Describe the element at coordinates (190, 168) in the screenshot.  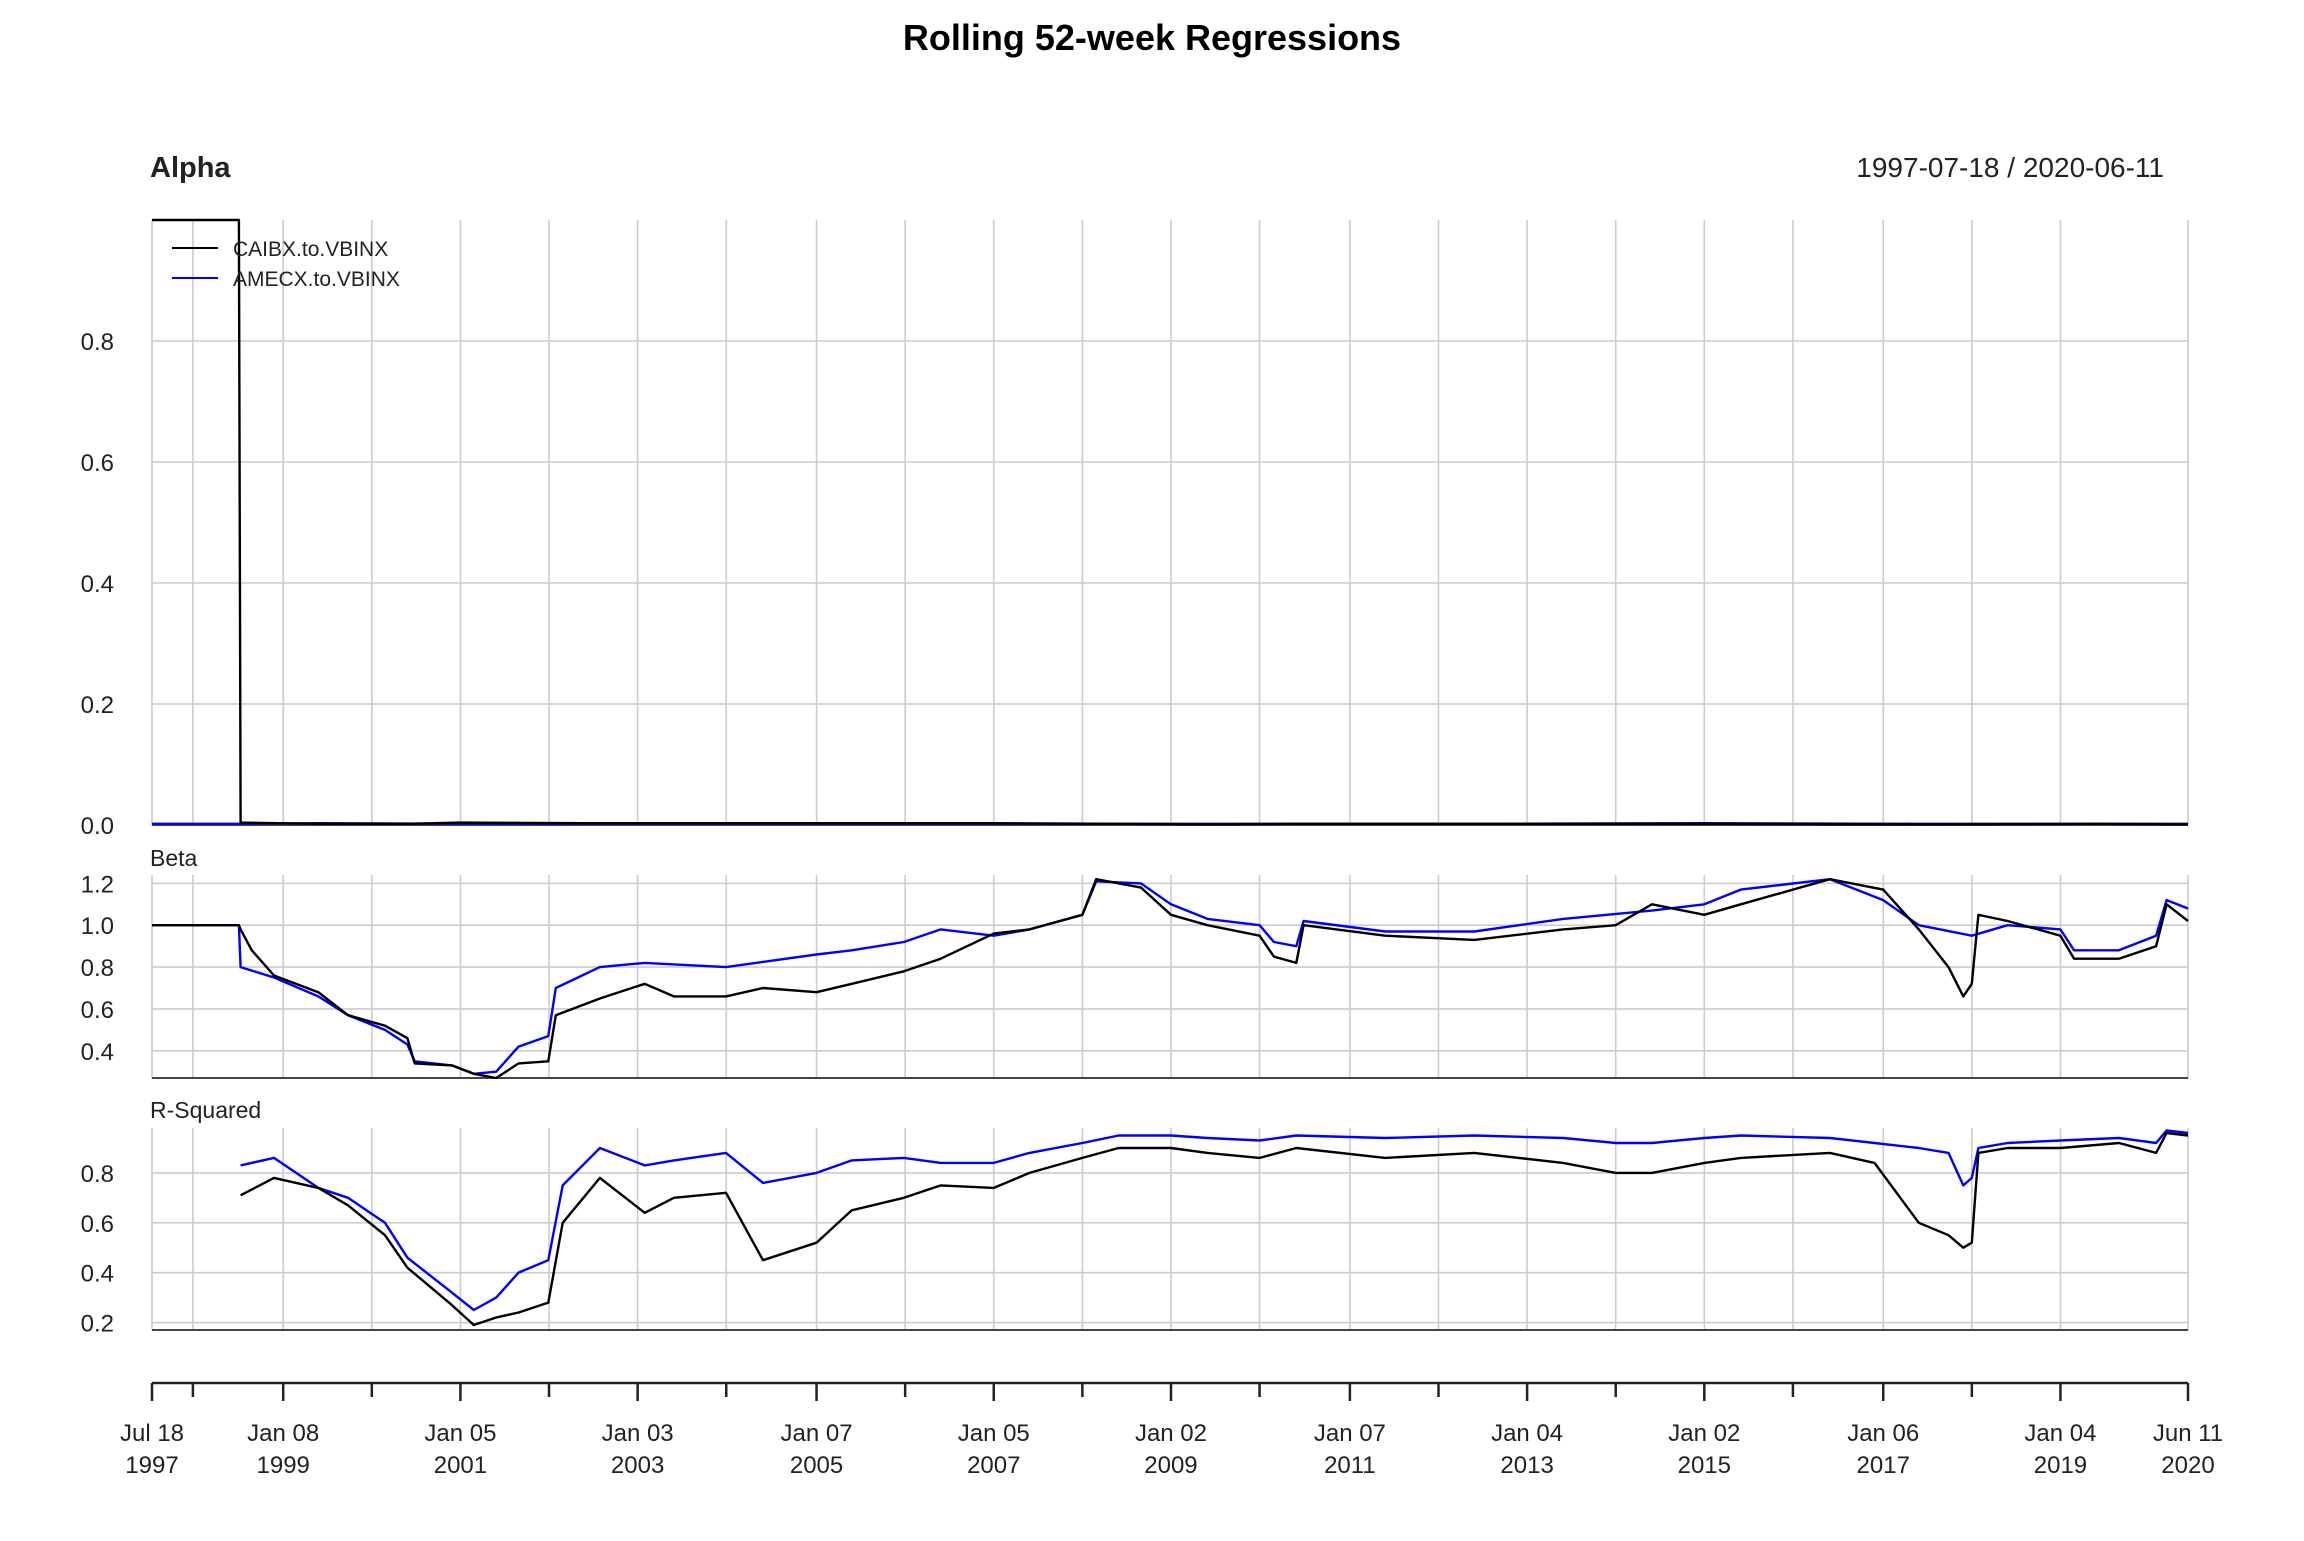
I see `alpha-panel-title: Alpha` at that location.